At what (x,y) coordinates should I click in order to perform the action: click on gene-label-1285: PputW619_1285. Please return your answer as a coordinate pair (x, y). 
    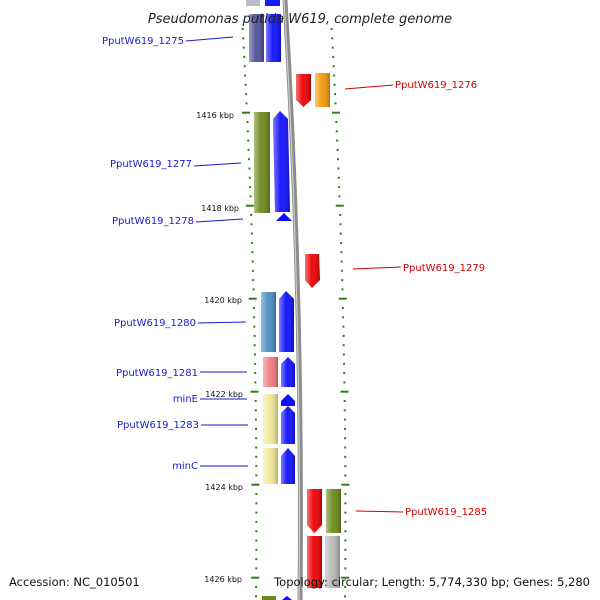
    Looking at the image, I should click on (446, 512).